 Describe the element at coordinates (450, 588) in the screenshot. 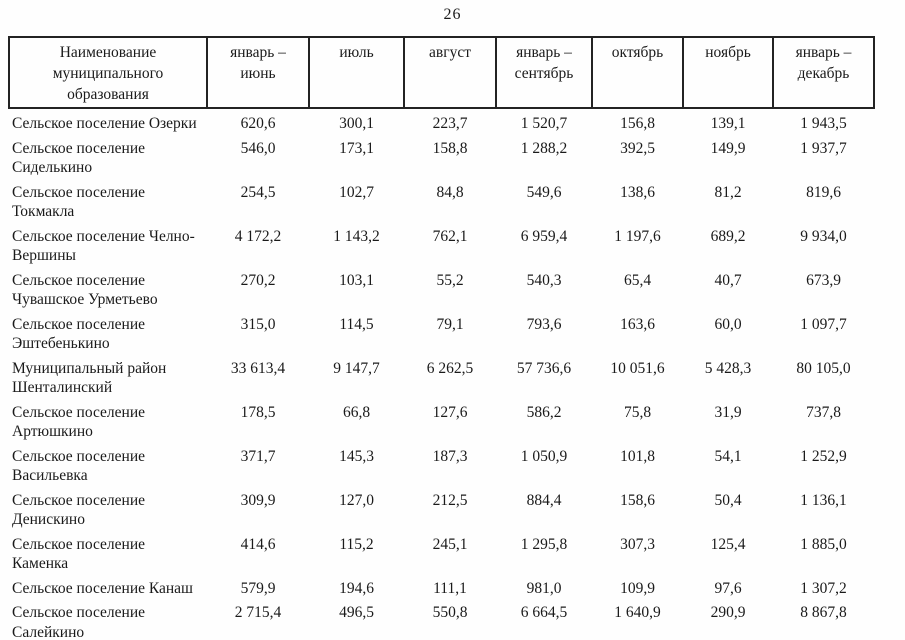

I see `value-cell: 111,1` at that location.